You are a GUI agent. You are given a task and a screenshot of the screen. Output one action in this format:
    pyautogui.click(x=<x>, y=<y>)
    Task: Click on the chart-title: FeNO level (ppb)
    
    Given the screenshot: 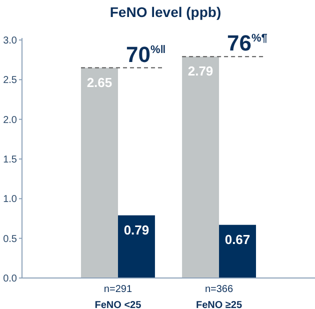 What is the action you would take?
    pyautogui.click(x=166, y=12)
    